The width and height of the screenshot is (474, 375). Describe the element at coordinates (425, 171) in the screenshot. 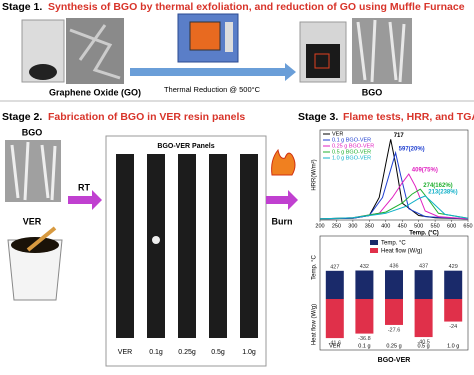

I see `peak-label: 409(75%)` at that location.